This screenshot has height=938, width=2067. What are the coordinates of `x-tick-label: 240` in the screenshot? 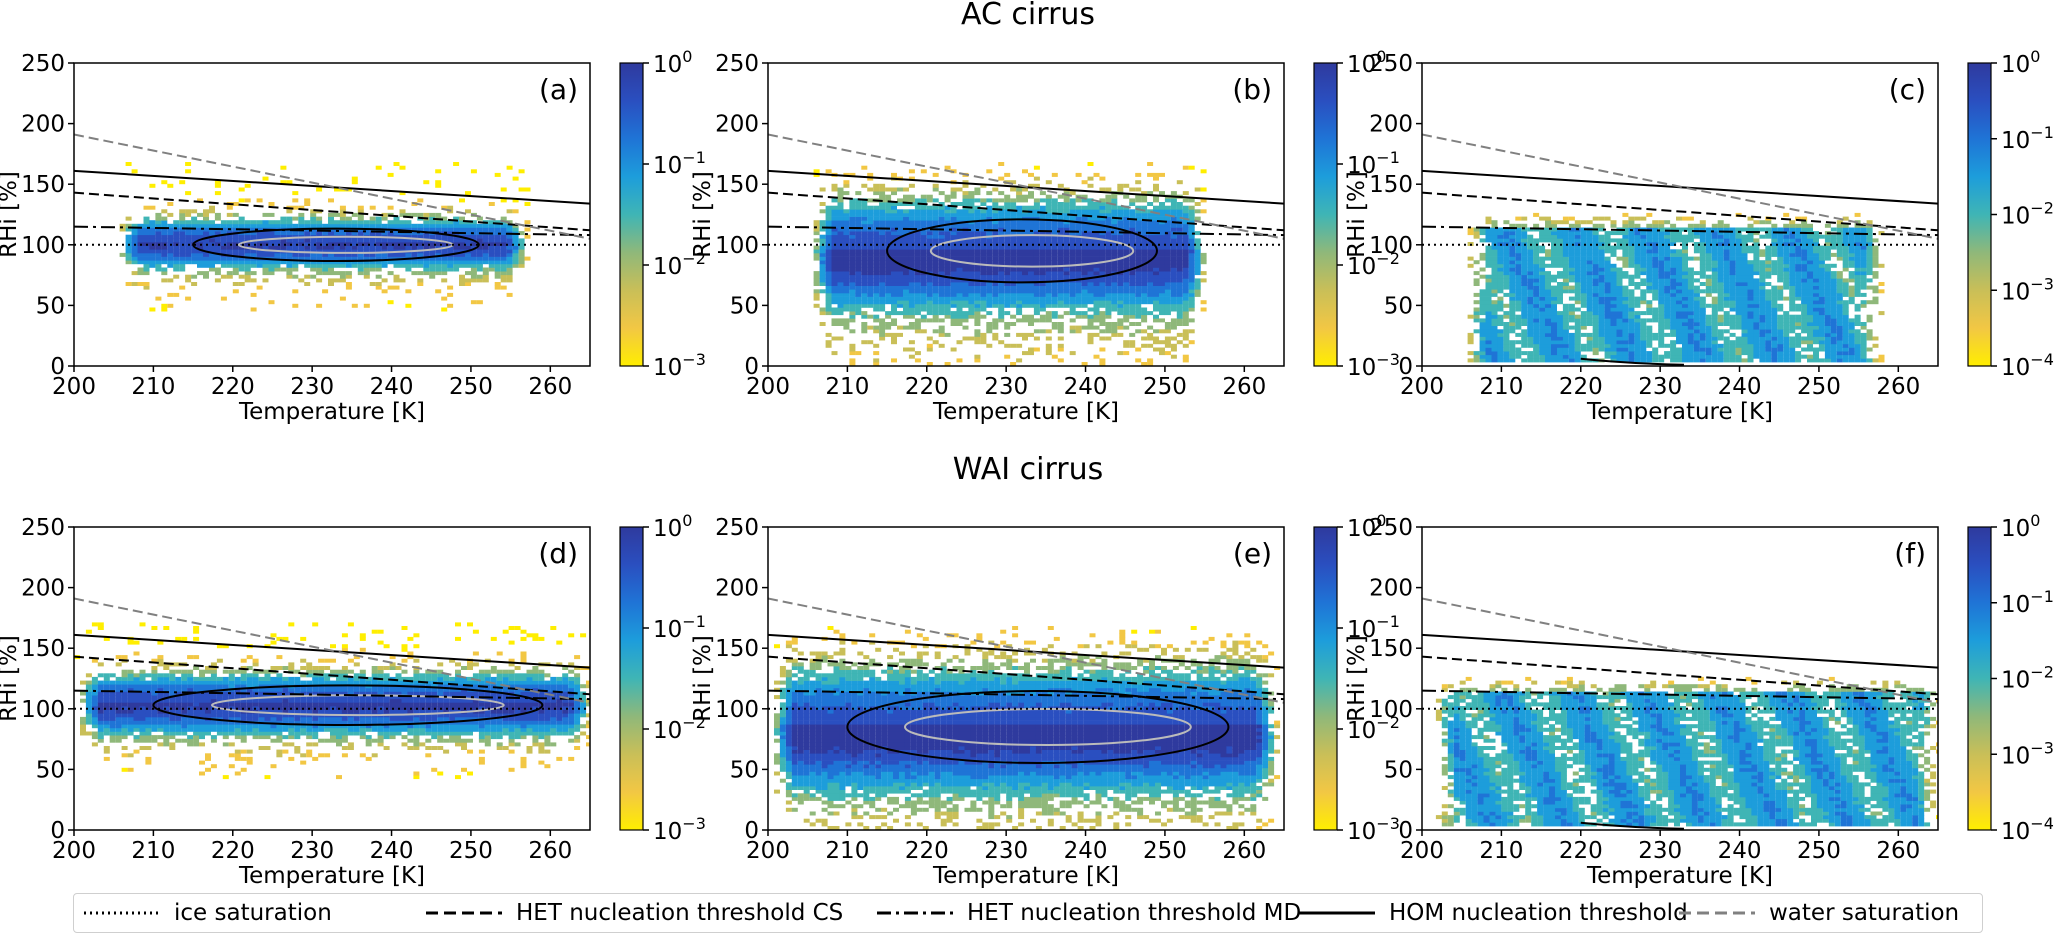 It's located at (1086, 387).